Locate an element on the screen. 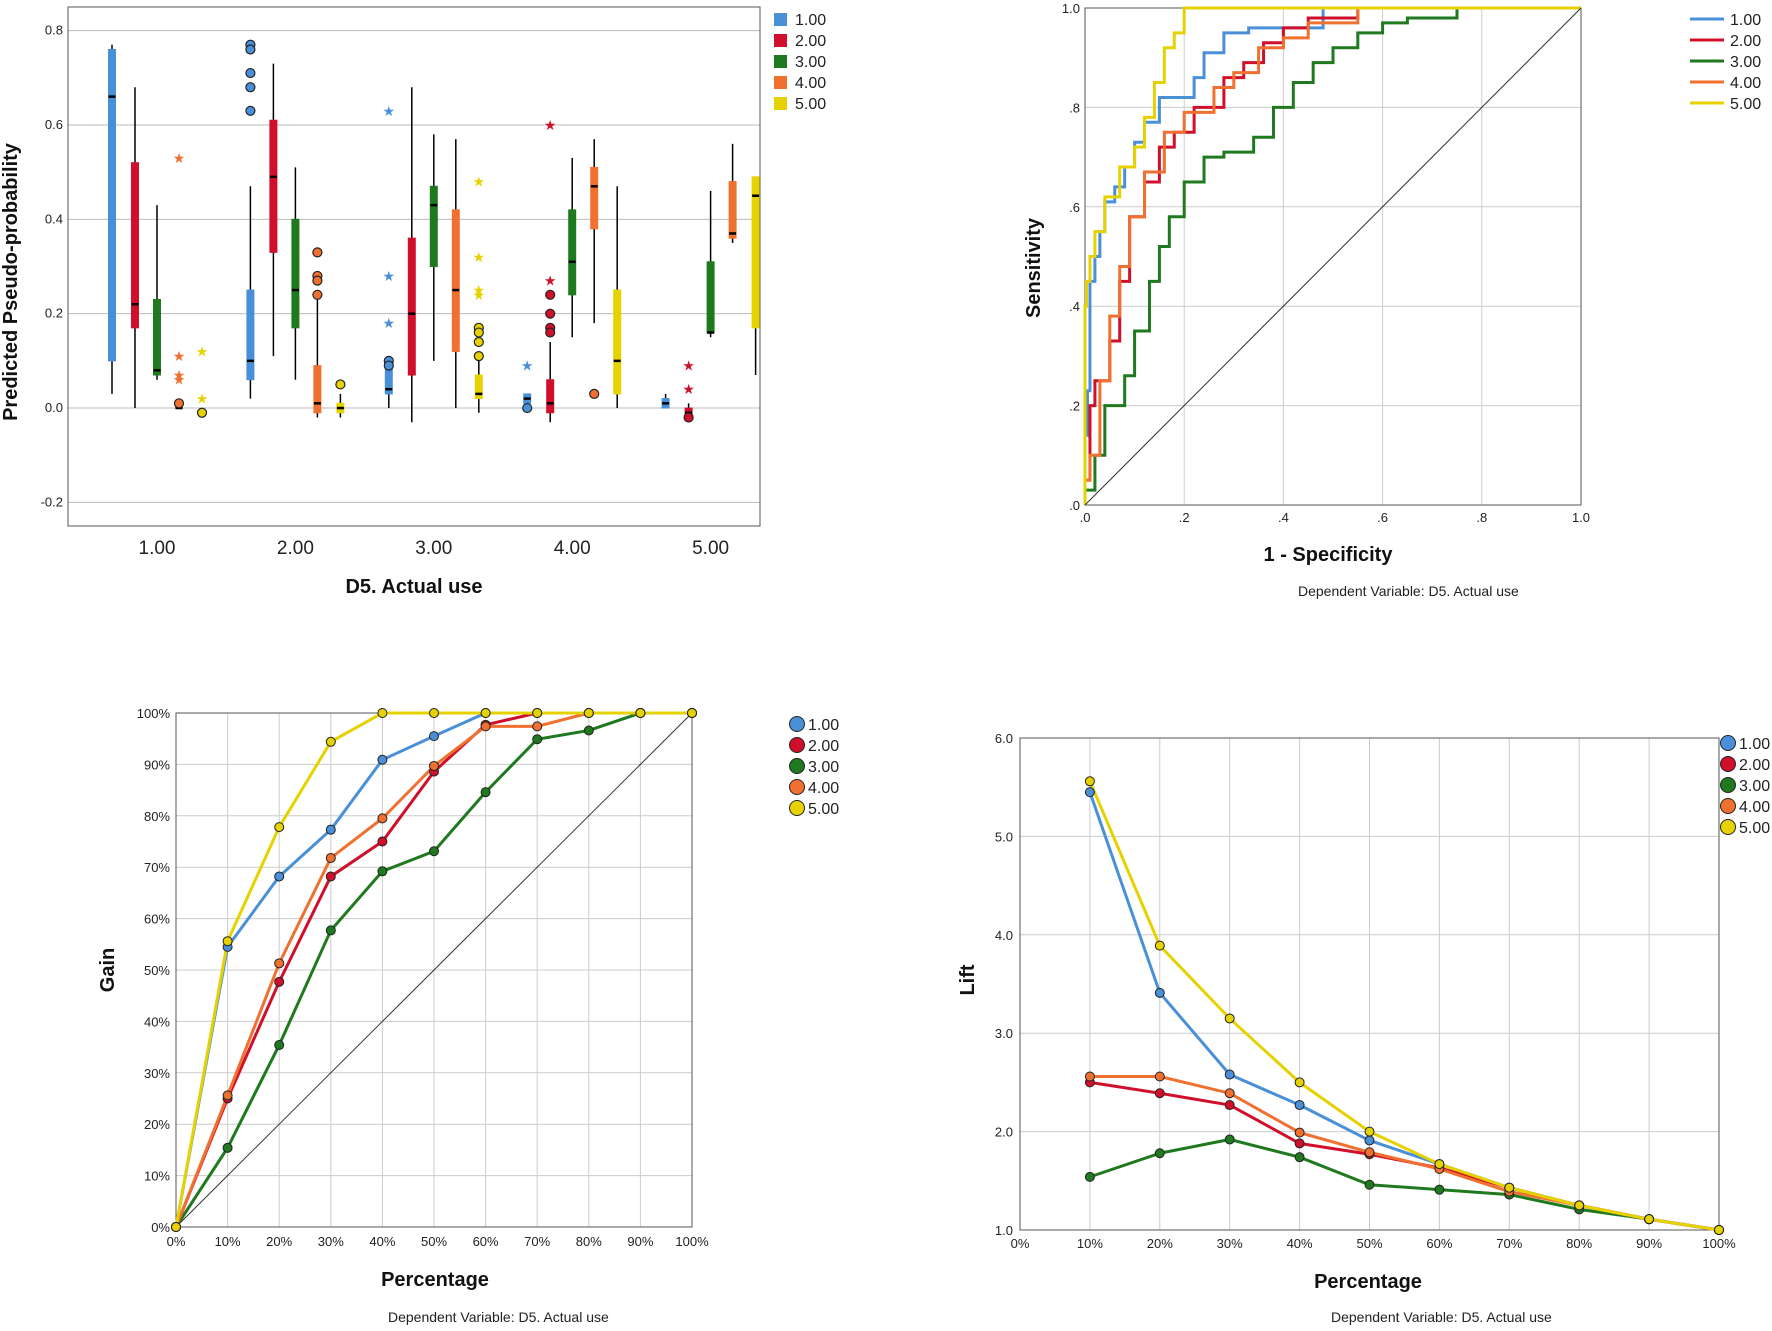 The width and height of the screenshot is (1772, 1331). roc-x-axis-label: 1 - Specificity is located at coordinates (1329, 555).